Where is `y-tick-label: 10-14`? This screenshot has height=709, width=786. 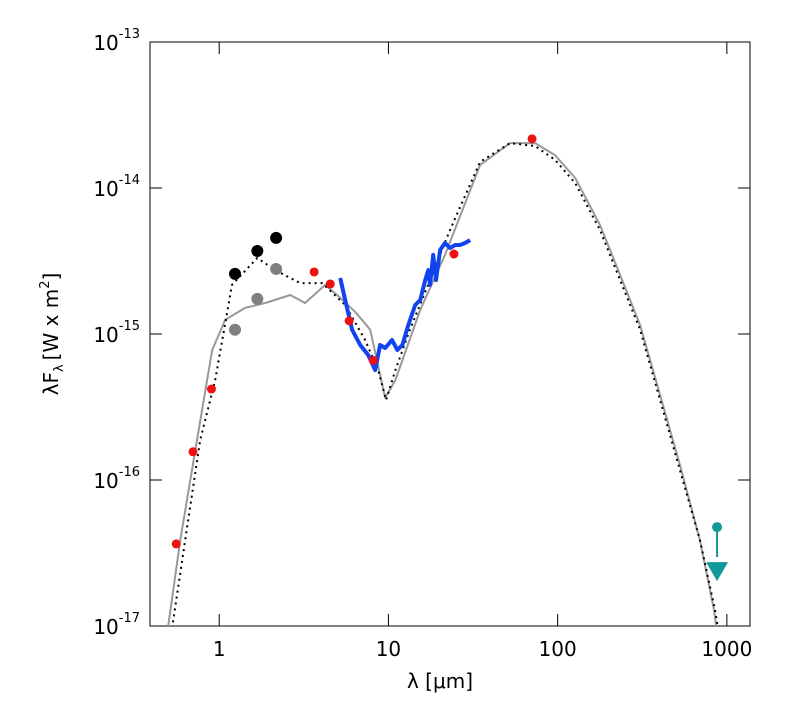
y-tick-label: 10-14 is located at coordinates (116, 187).